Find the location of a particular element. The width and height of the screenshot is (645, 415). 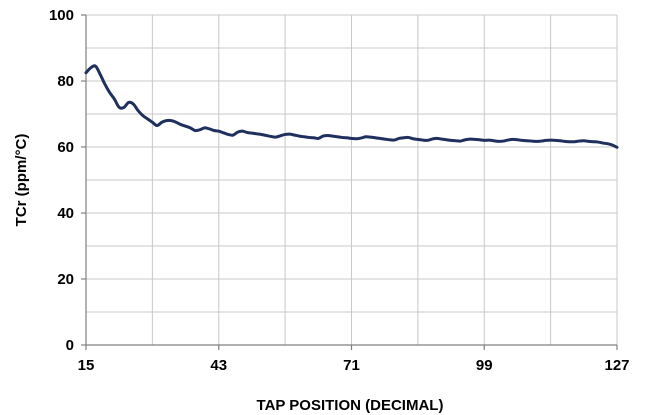

x-tick-label: 127 is located at coordinates (616, 365).